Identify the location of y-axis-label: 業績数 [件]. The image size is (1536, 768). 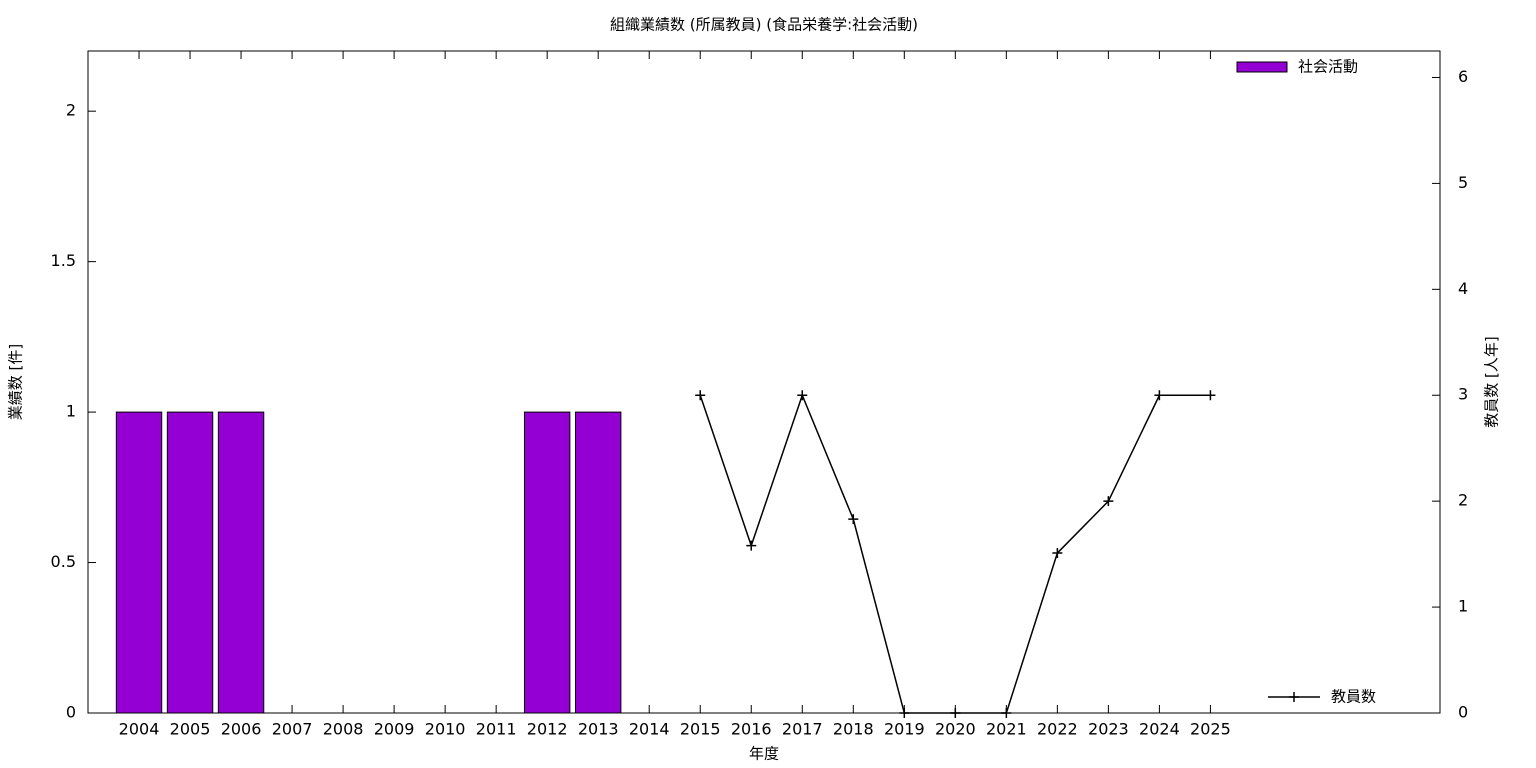
(16, 382).